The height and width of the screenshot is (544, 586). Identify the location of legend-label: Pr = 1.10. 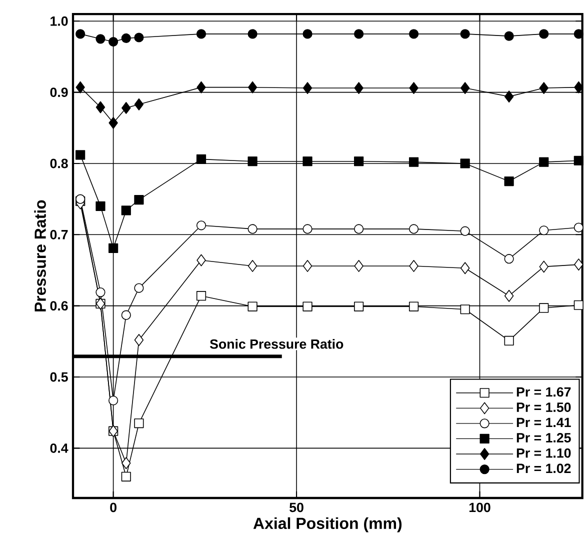
(543, 453).